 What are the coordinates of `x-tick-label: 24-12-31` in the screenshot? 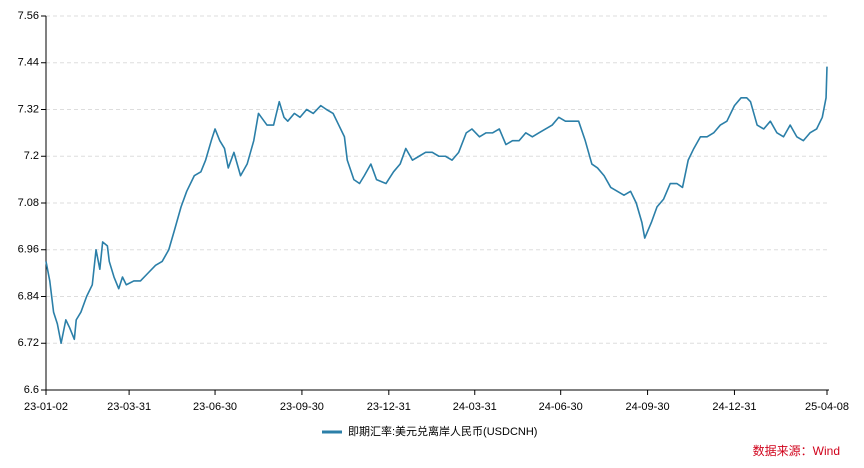 It's located at (734, 407).